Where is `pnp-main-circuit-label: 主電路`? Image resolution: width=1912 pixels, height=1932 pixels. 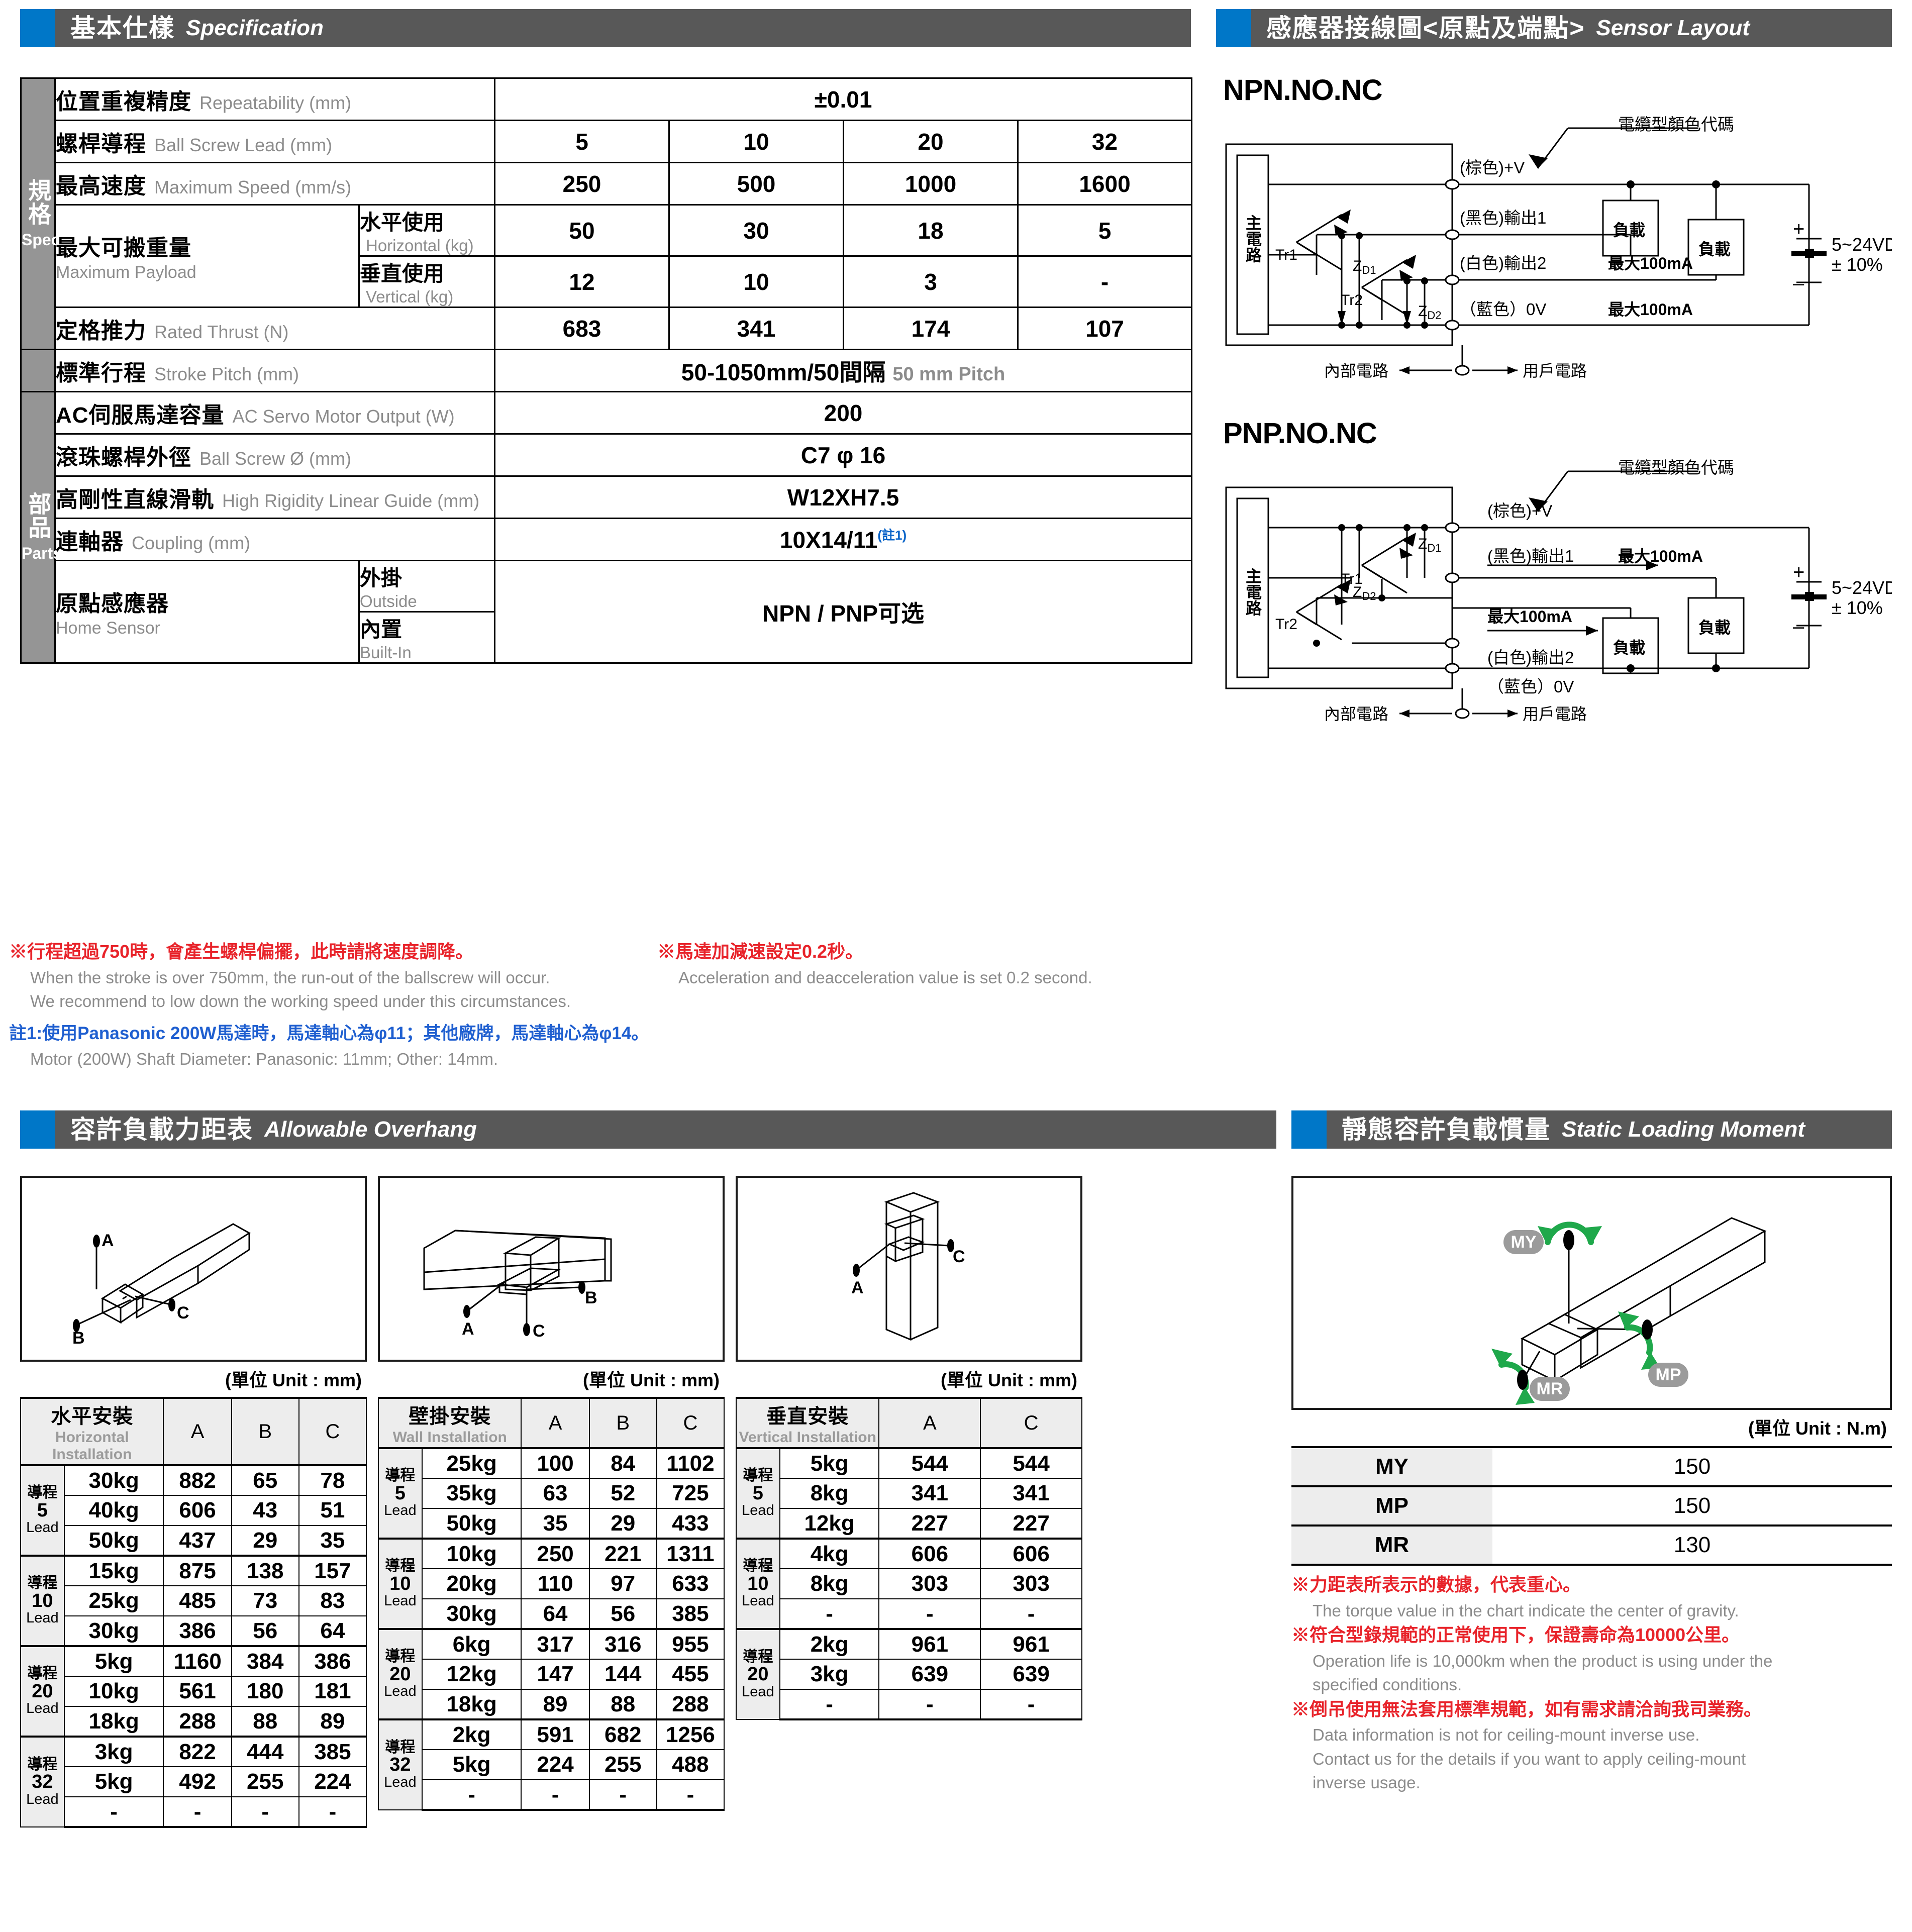 pnp-main-circuit-label: 主電路 is located at coordinates (1253, 592).